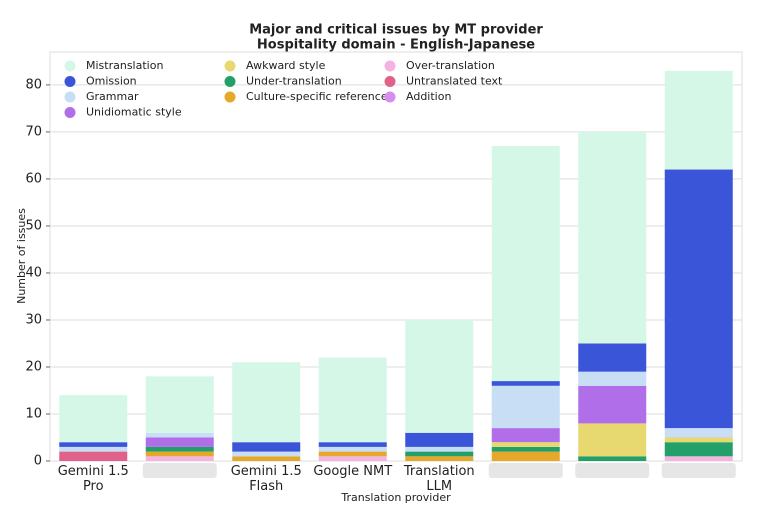 The height and width of the screenshot is (528, 768). Describe the element at coordinates (111, 81) in the screenshot. I see `legend-label: Omission` at that location.